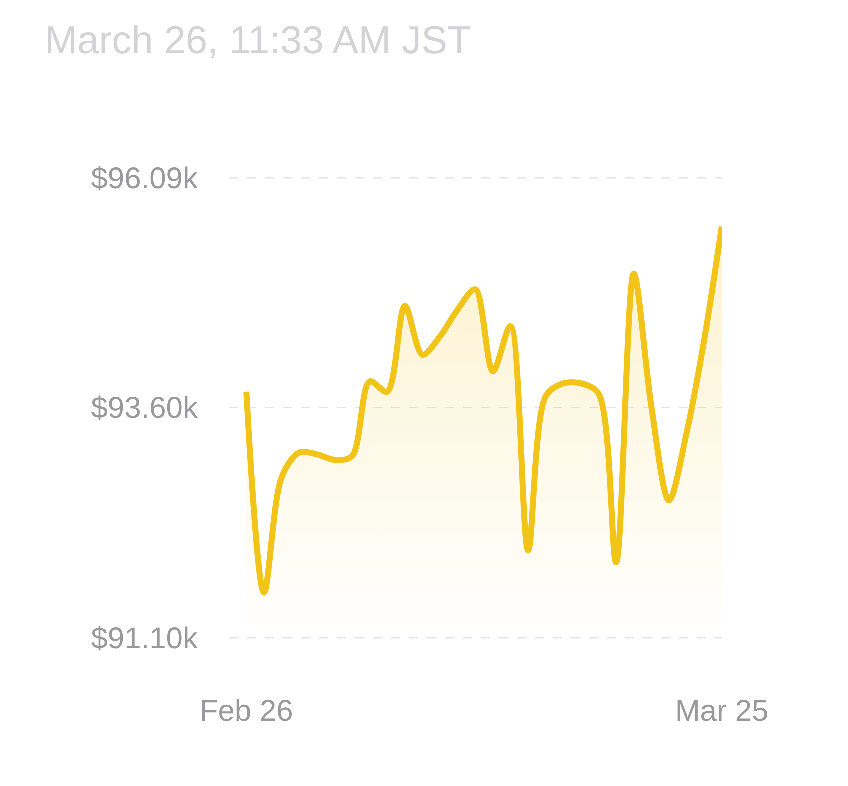 The width and height of the screenshot is (848, 786). What do you see at coordinates (145, 639) in the screenshot?
I see `y-tick-label: $91.10k` at bounding box center [145, 639].